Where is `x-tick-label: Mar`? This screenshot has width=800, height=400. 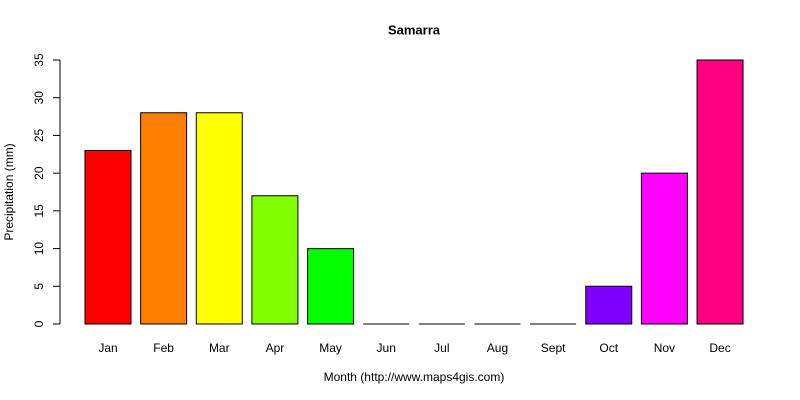
x-tick-label: Mar is located at coordinates (219, 348).